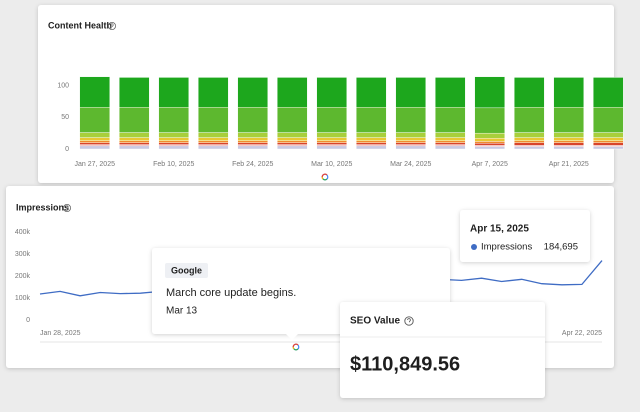 The image size is (640, 412). I want to click on help-circle, so click(409, 321).